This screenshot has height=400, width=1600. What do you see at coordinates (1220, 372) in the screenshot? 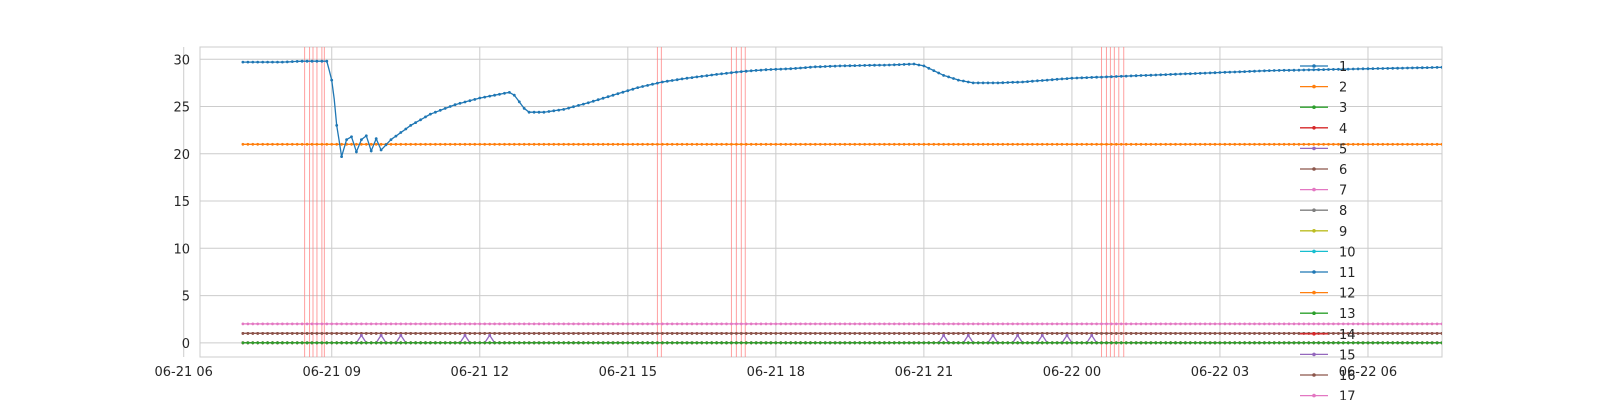
I see `x-tick-label: 06-22 03` at bounding box center [1220, 372].